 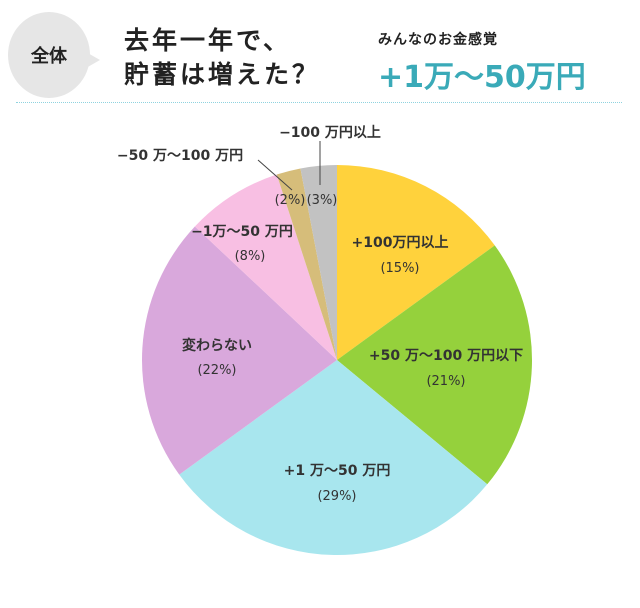 I want to click on slice-label: −1万〜50 万円, so click(x=242, y=232).